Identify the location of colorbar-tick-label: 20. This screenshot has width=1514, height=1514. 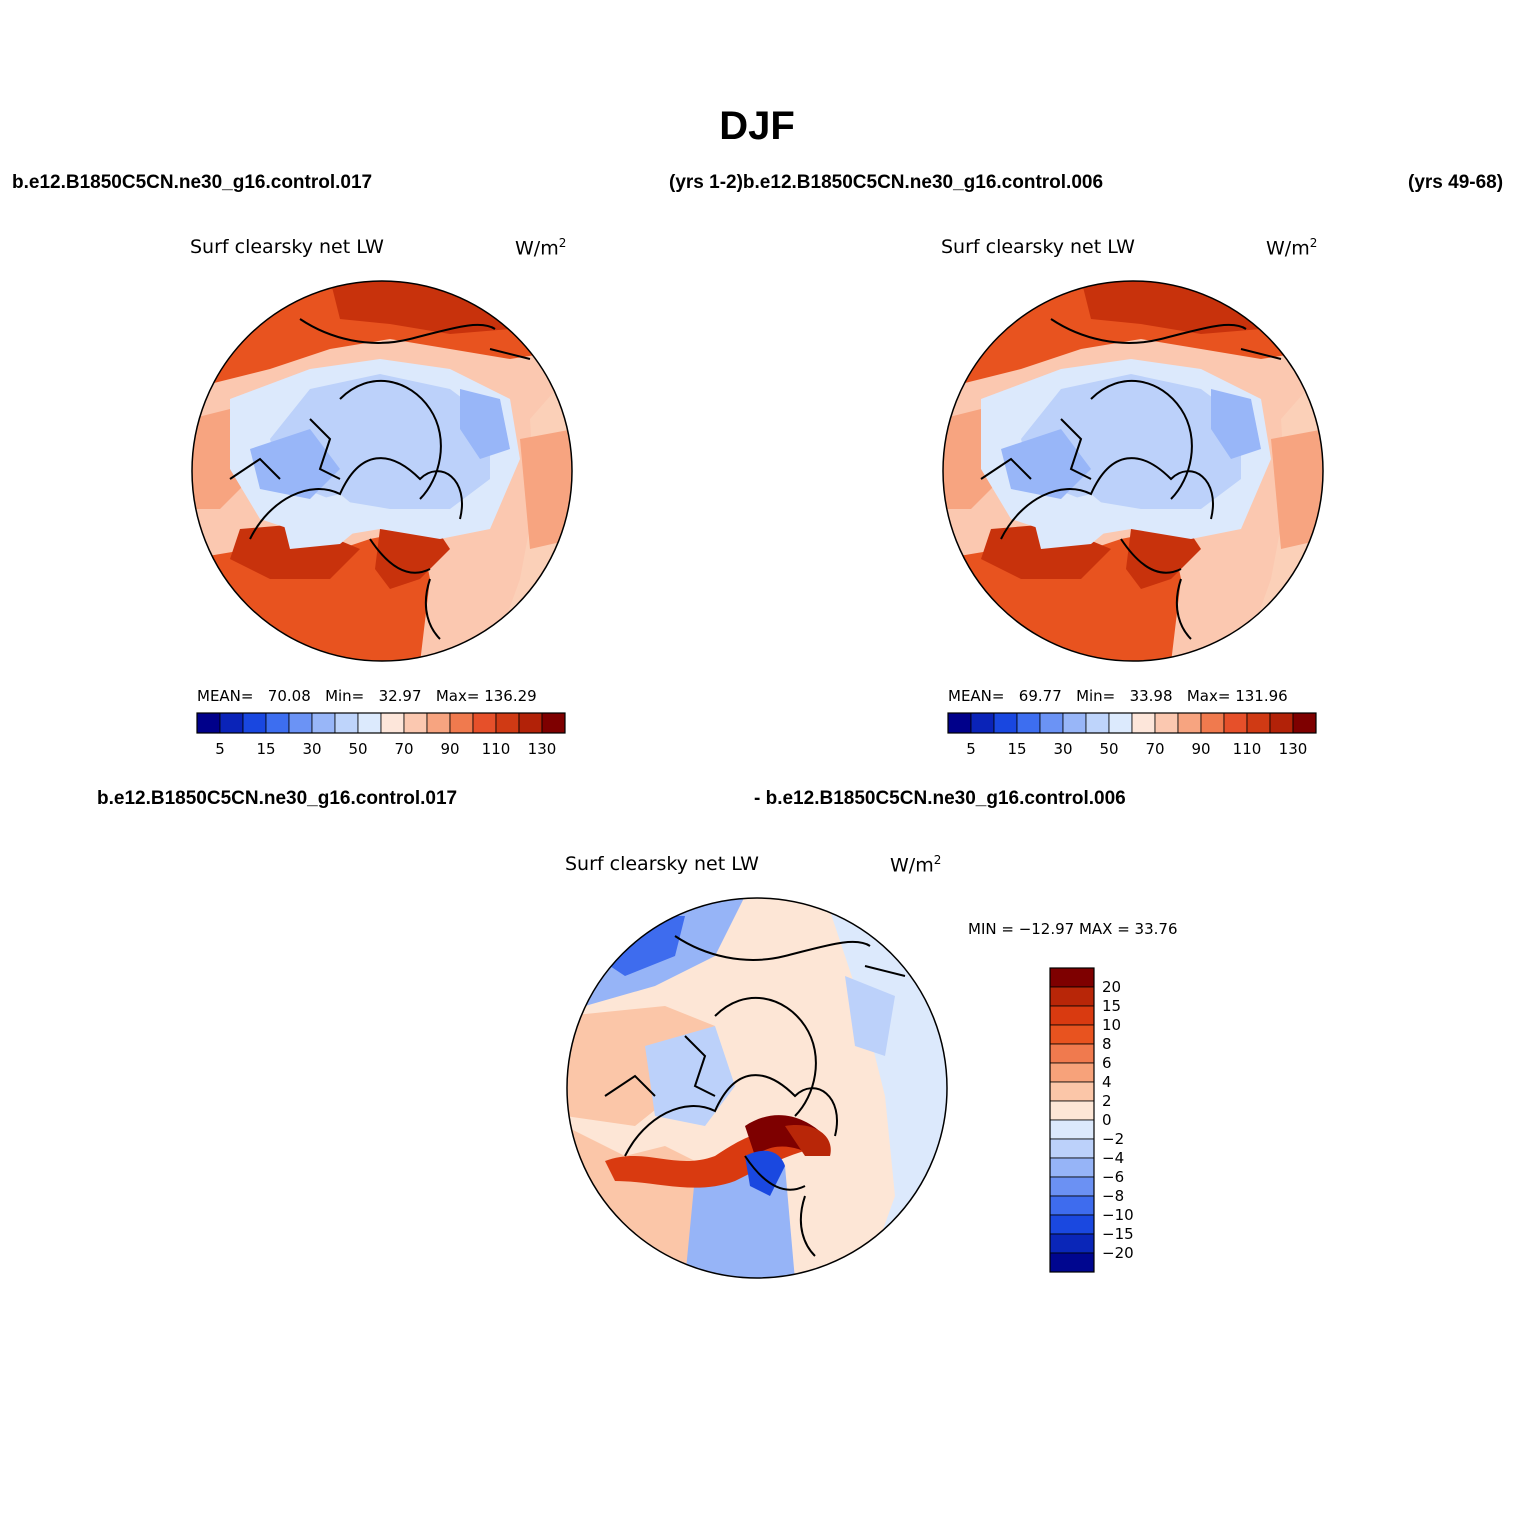
(1111, 987).